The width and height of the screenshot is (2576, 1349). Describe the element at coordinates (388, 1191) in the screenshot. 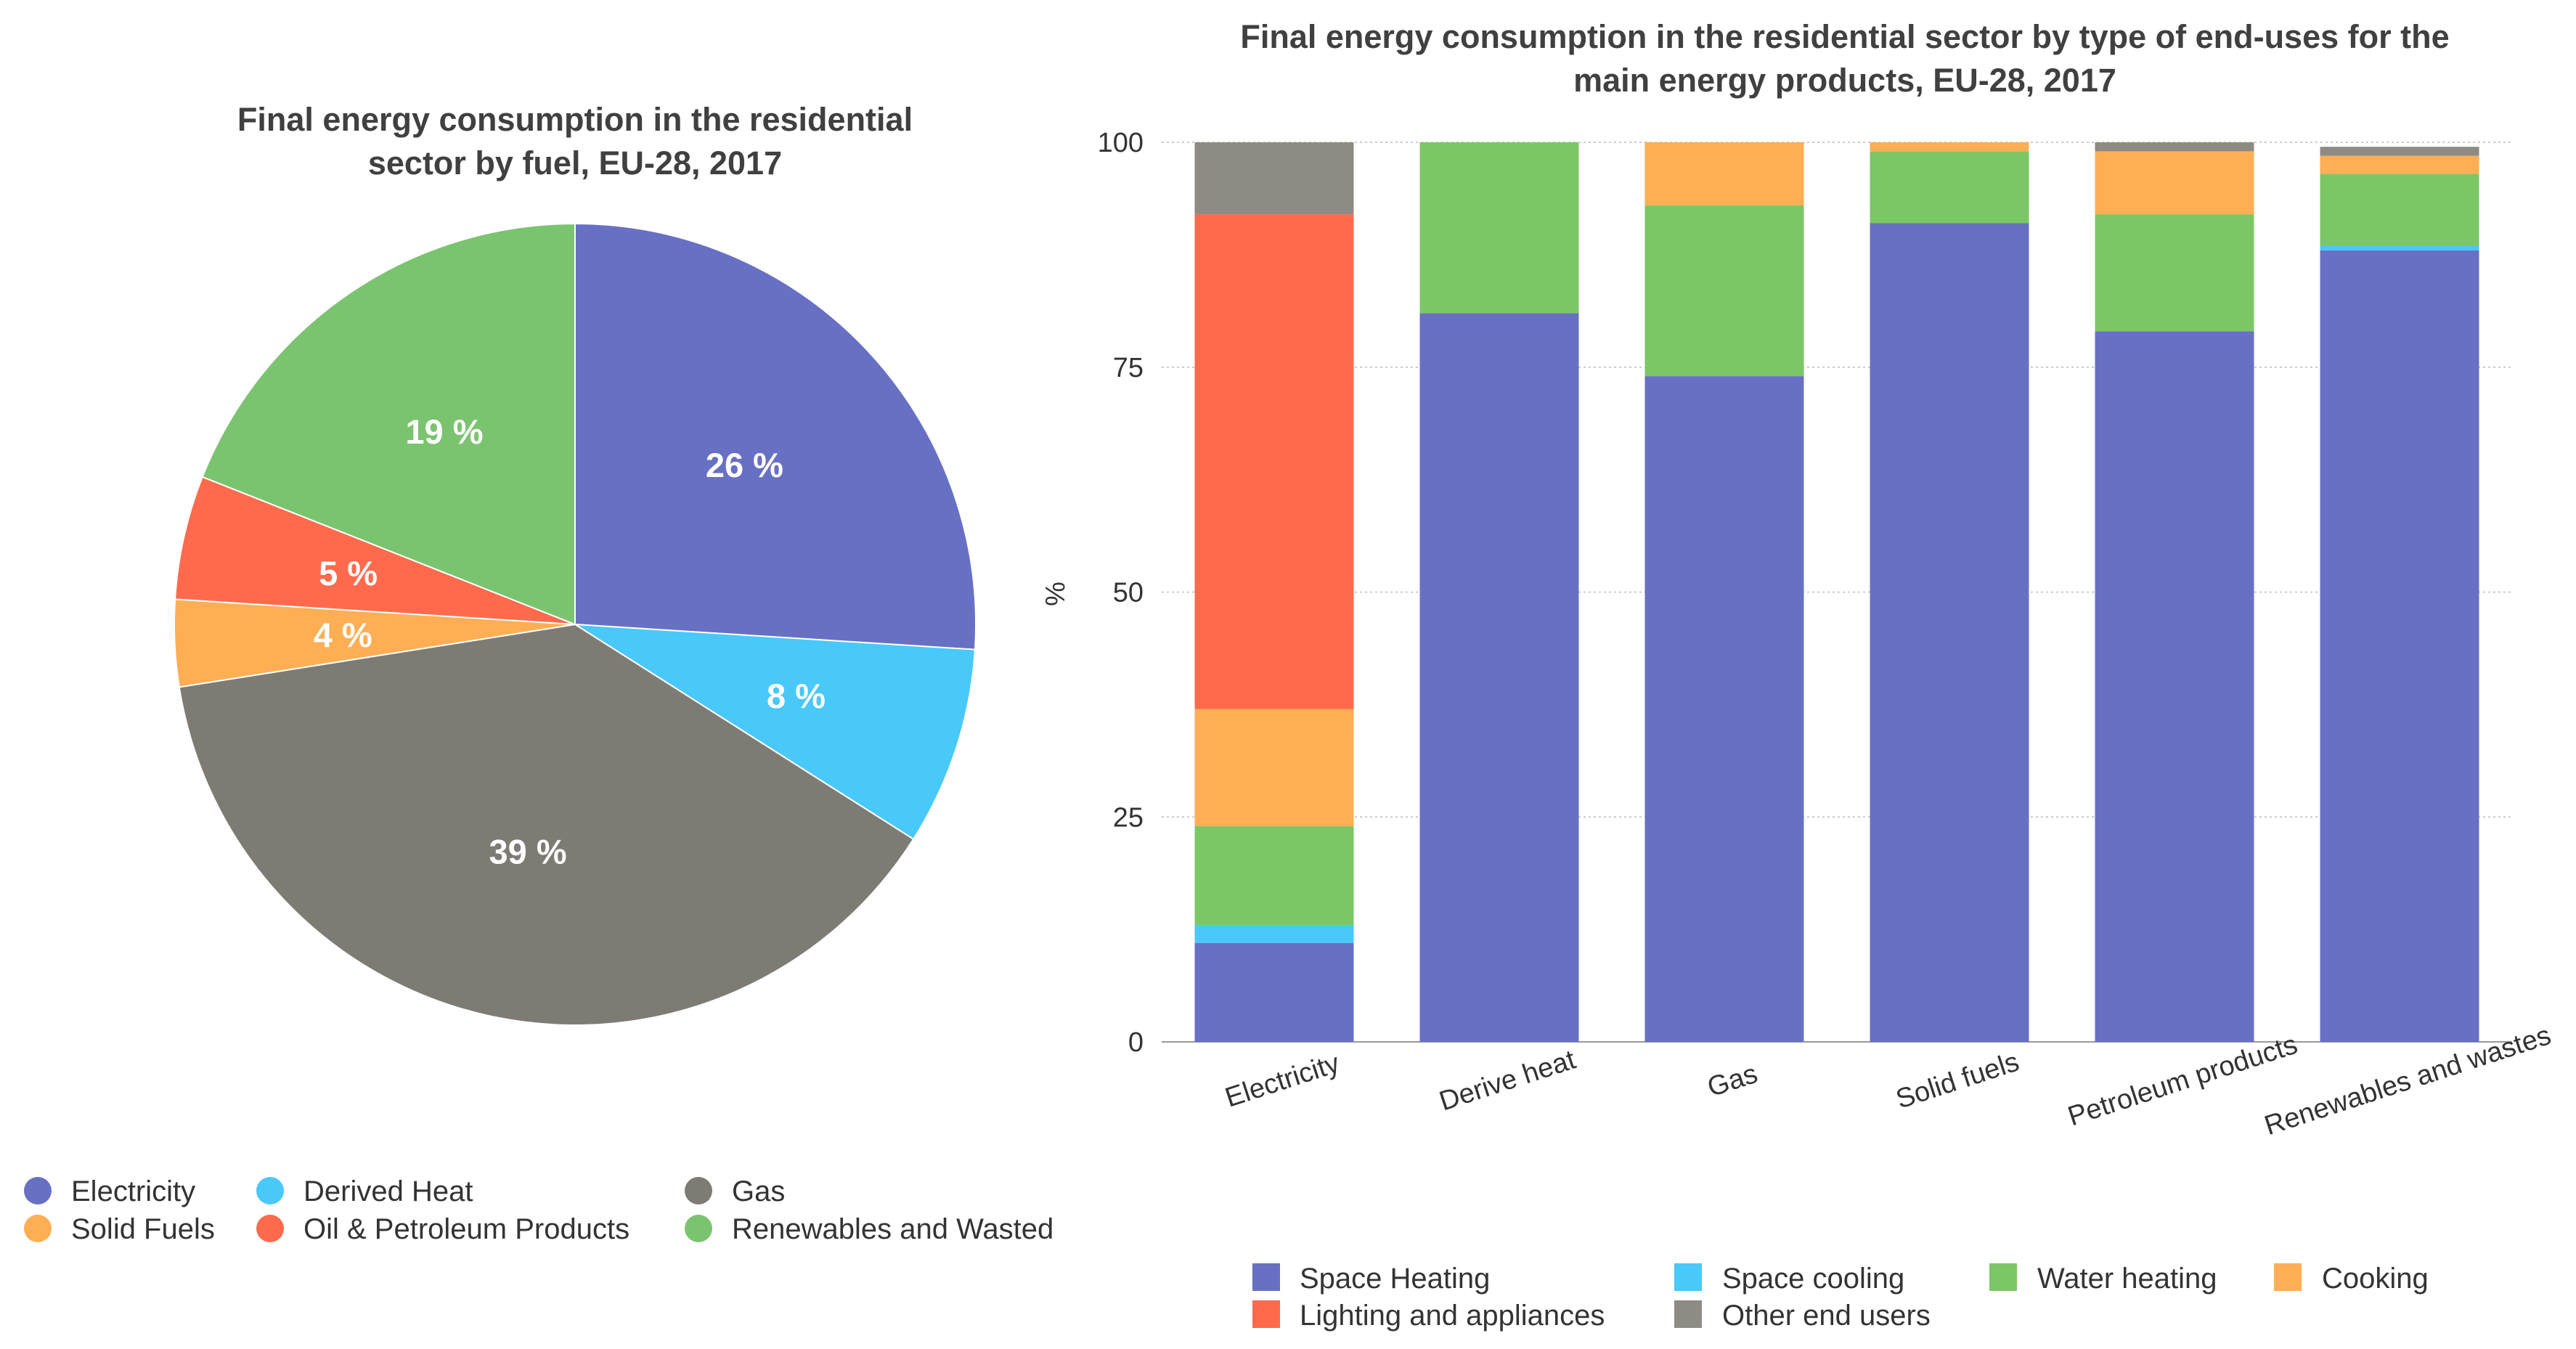

I see `pie-legend-label-derived-heat: Derived Heat` at that location.